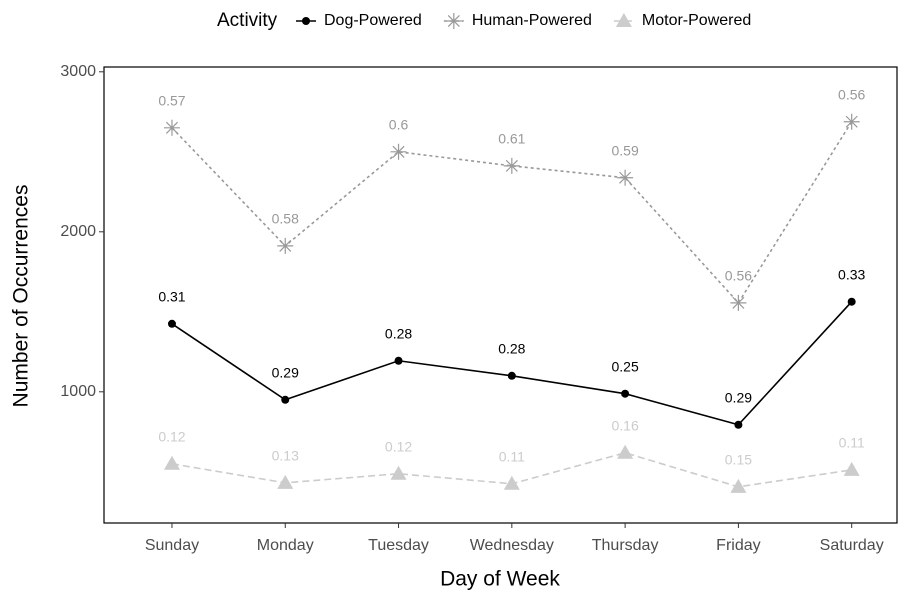 The image size is (910, 601). Describe the element at coordinates (399, 125) in the screenshot. I see `value-annotation: 0.6` at that location.